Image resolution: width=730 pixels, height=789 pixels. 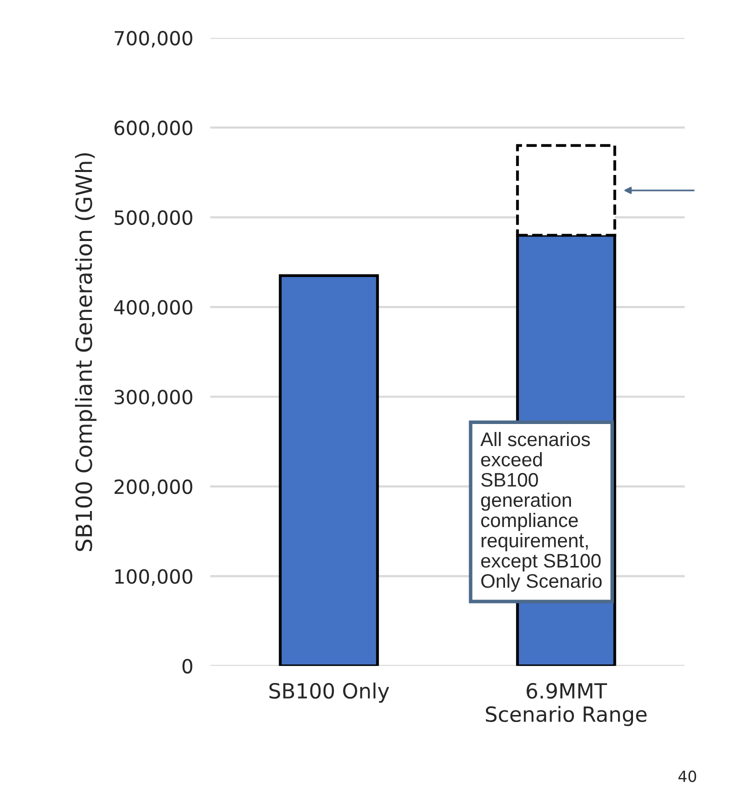 I want to click on y-tick-label: 400,000, so click(x=153, y=308).